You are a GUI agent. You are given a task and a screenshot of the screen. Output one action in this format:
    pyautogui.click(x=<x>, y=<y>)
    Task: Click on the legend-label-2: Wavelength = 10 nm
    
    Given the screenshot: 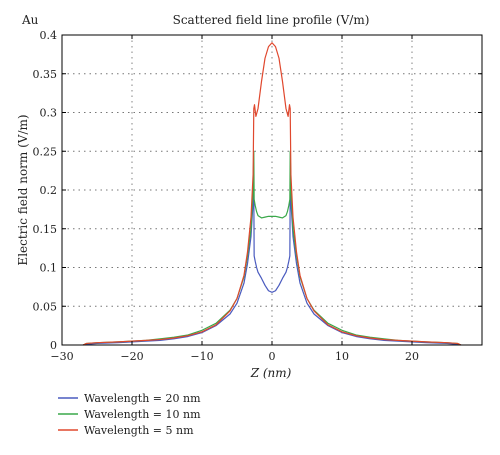 What is the action you would take?
    pyautogui.click(x=142, y=414)
    